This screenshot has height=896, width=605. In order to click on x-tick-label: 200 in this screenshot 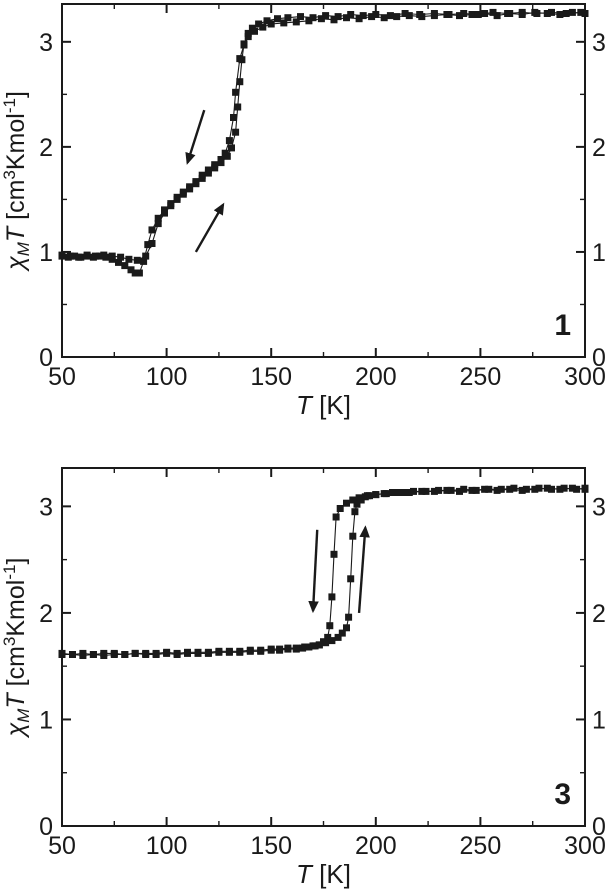, I will do `click(376, 377)`.